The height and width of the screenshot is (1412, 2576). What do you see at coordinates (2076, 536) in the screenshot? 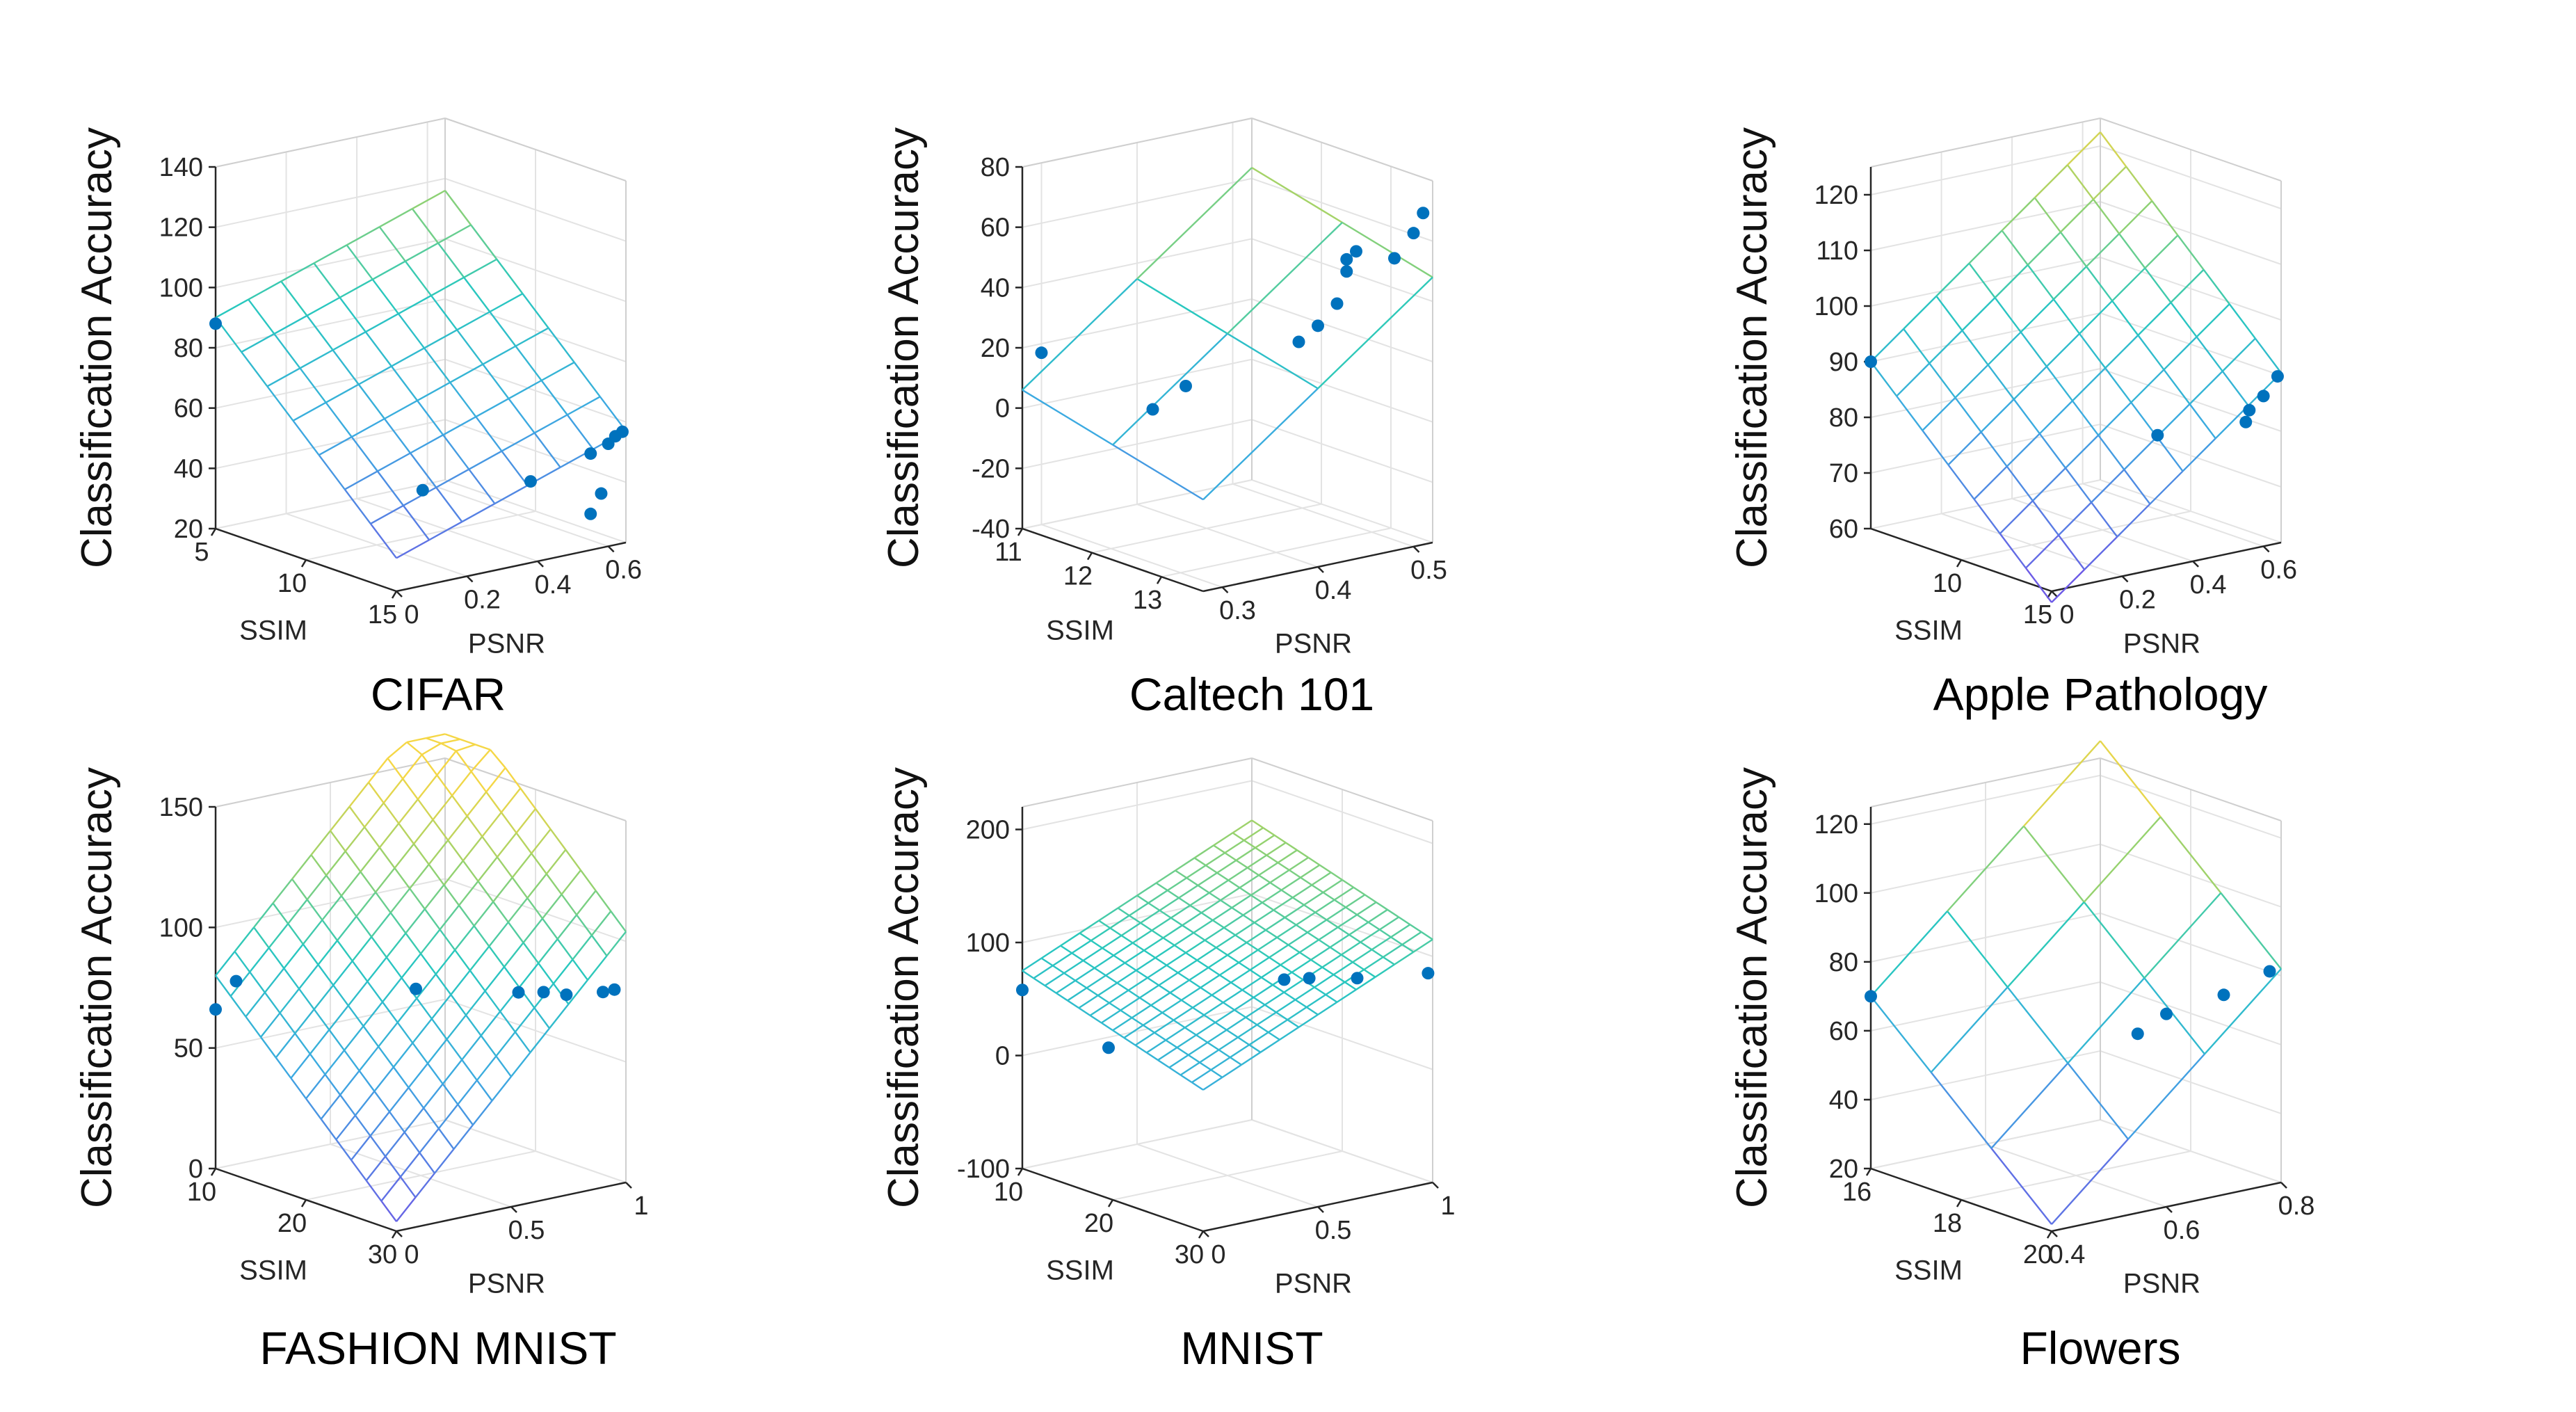
I see `xgrid-line` at bounding box center [2076, 536].